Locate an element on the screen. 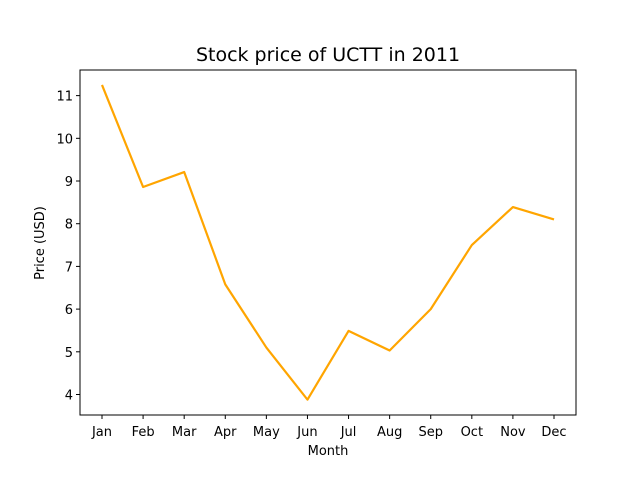 This screenshot has height=480, width=640. y-tick-label: 8 is located at coordinates (69, 225).